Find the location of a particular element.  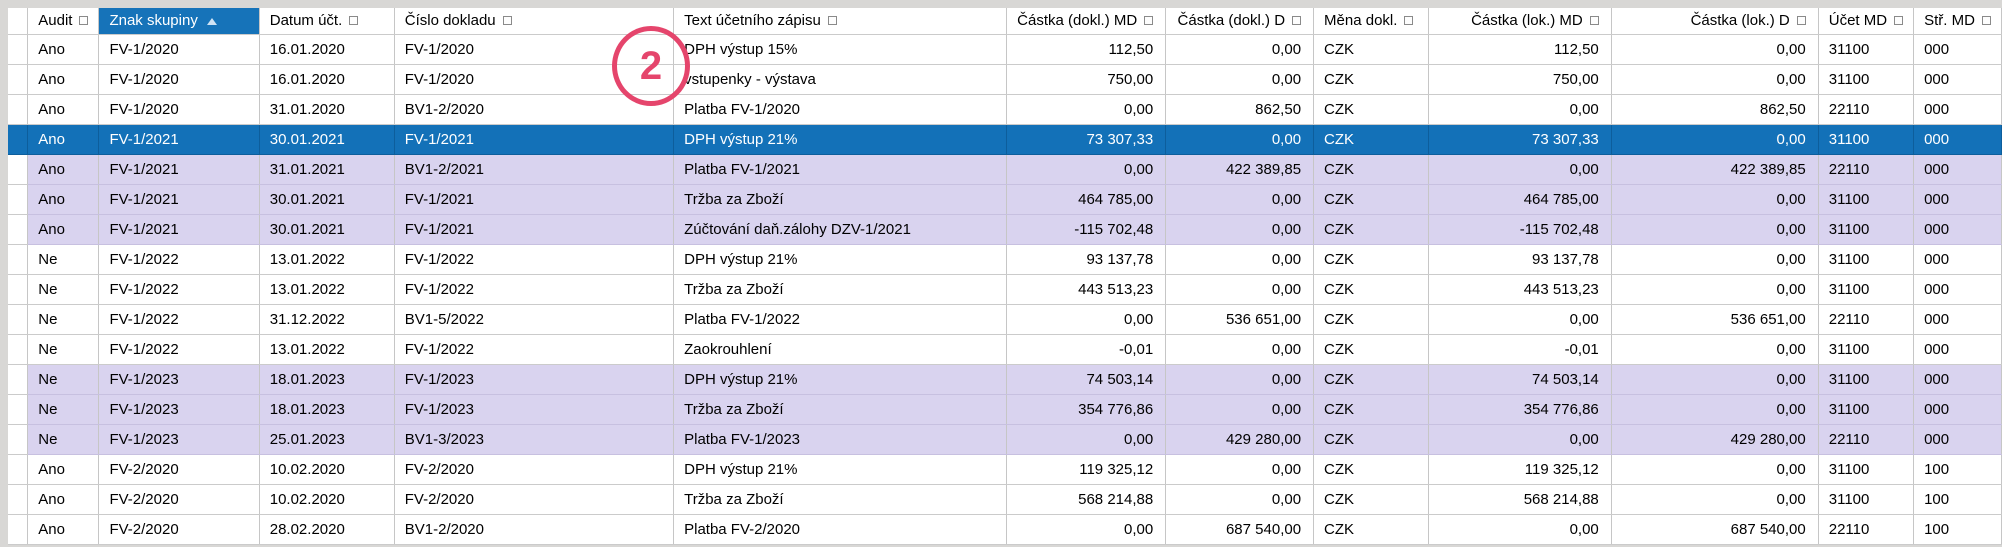

cell-datum-uct: 31.01.2020 is located at coordinates (327, 109).